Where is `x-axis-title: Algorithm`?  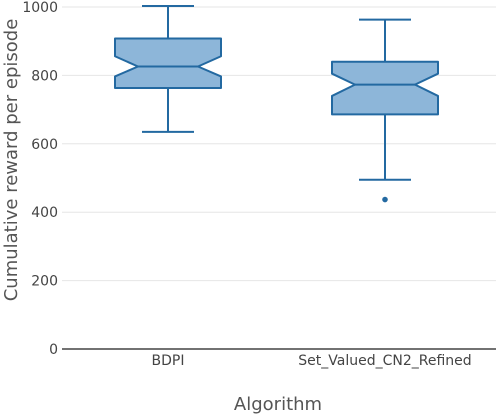
x-axis-title: Algorithm is located at coordinates (278, 404).